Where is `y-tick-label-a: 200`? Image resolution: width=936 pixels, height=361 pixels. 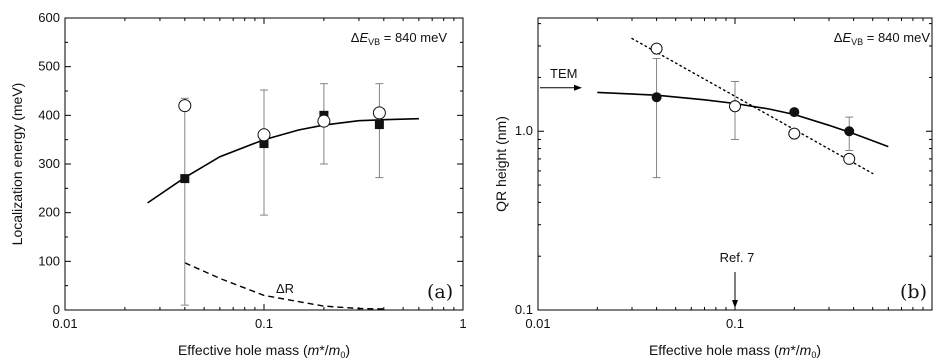
y-tick-label-a: 200 is located at coordinates (49, 212).